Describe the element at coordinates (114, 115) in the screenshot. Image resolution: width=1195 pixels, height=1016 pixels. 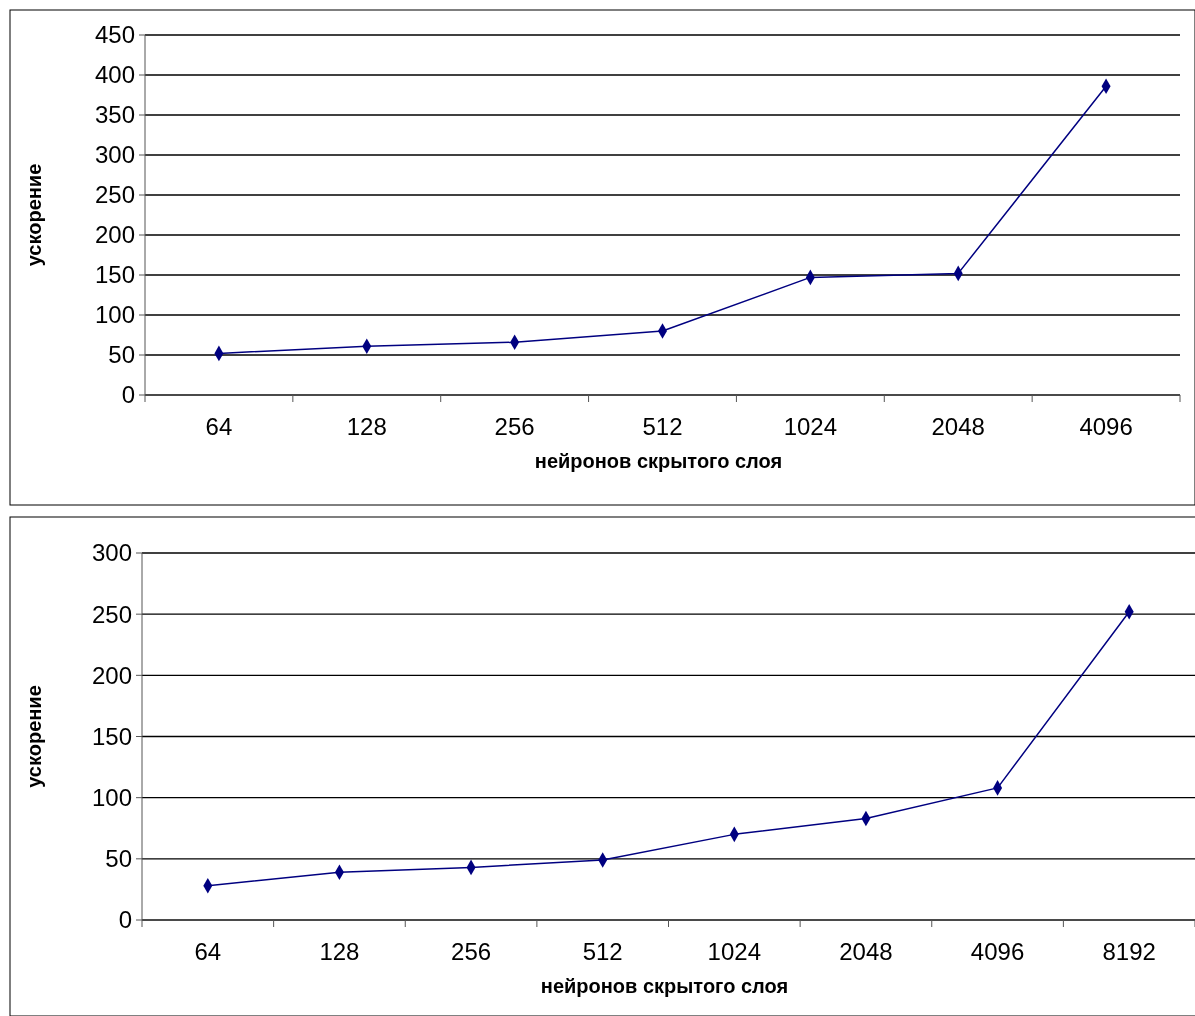
I see `y-tick-label: 350` at that location.